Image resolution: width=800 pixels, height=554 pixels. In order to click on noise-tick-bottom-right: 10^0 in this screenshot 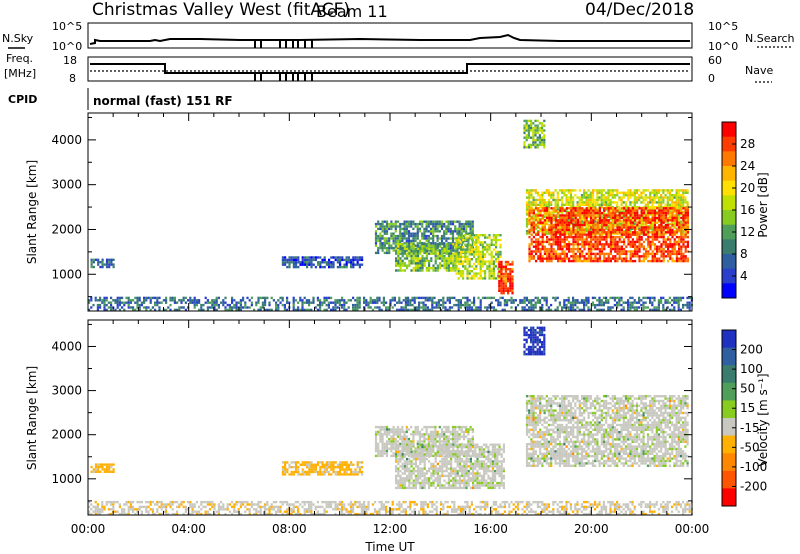, I will do `click(723, 46)`.